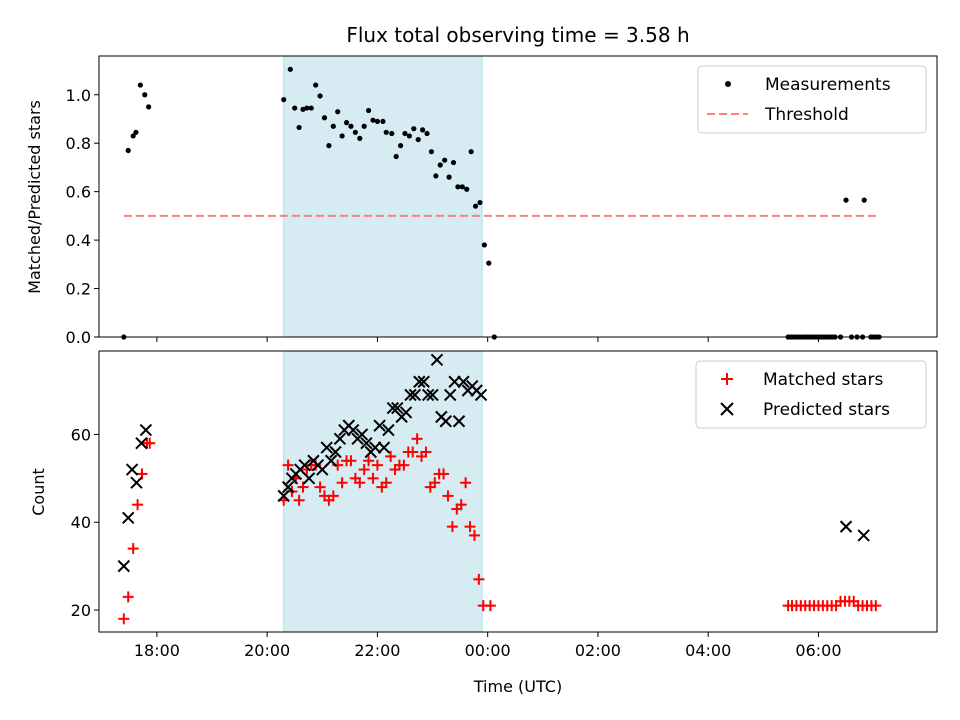 The height and width of the screenshot is (720, 960). Describe the element at coordinates (82, 216) in the screenshot. I see `y-ticks-ratio: 0.0 0.2 0.4 0.6 0.8 1.0` at that location.